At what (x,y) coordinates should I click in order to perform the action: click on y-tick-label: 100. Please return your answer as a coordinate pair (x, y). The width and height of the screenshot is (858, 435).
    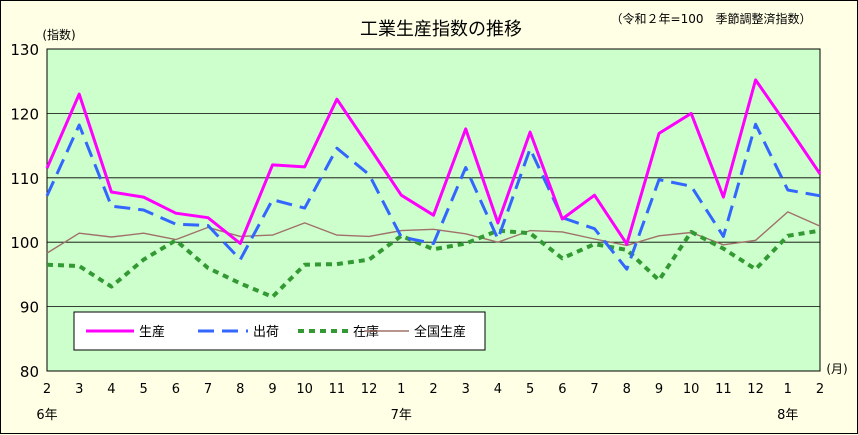
    Looking at the image, I should click on (24, 243).